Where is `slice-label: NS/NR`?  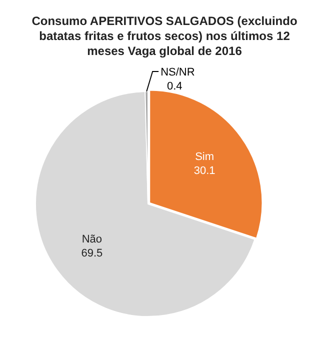
slice-label: NS/NR is located at coordinates (177, 72).